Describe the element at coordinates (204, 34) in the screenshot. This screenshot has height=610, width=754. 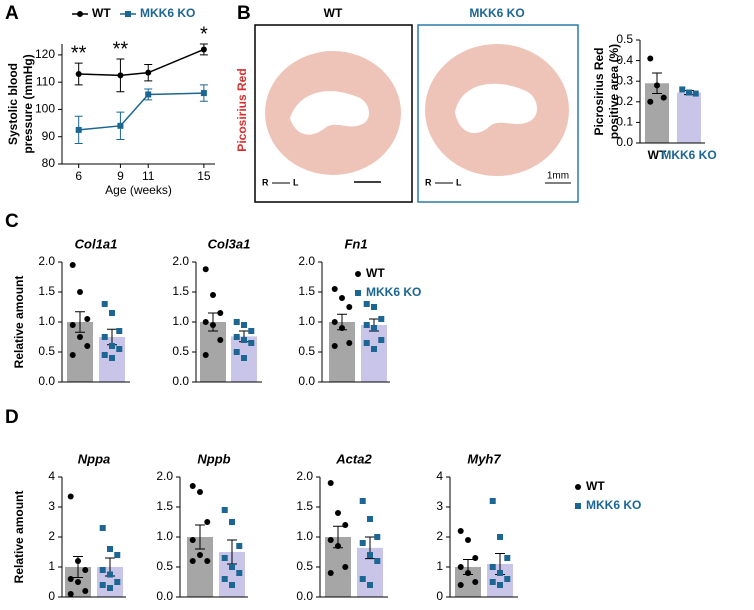
I see `significance: *` at that location.